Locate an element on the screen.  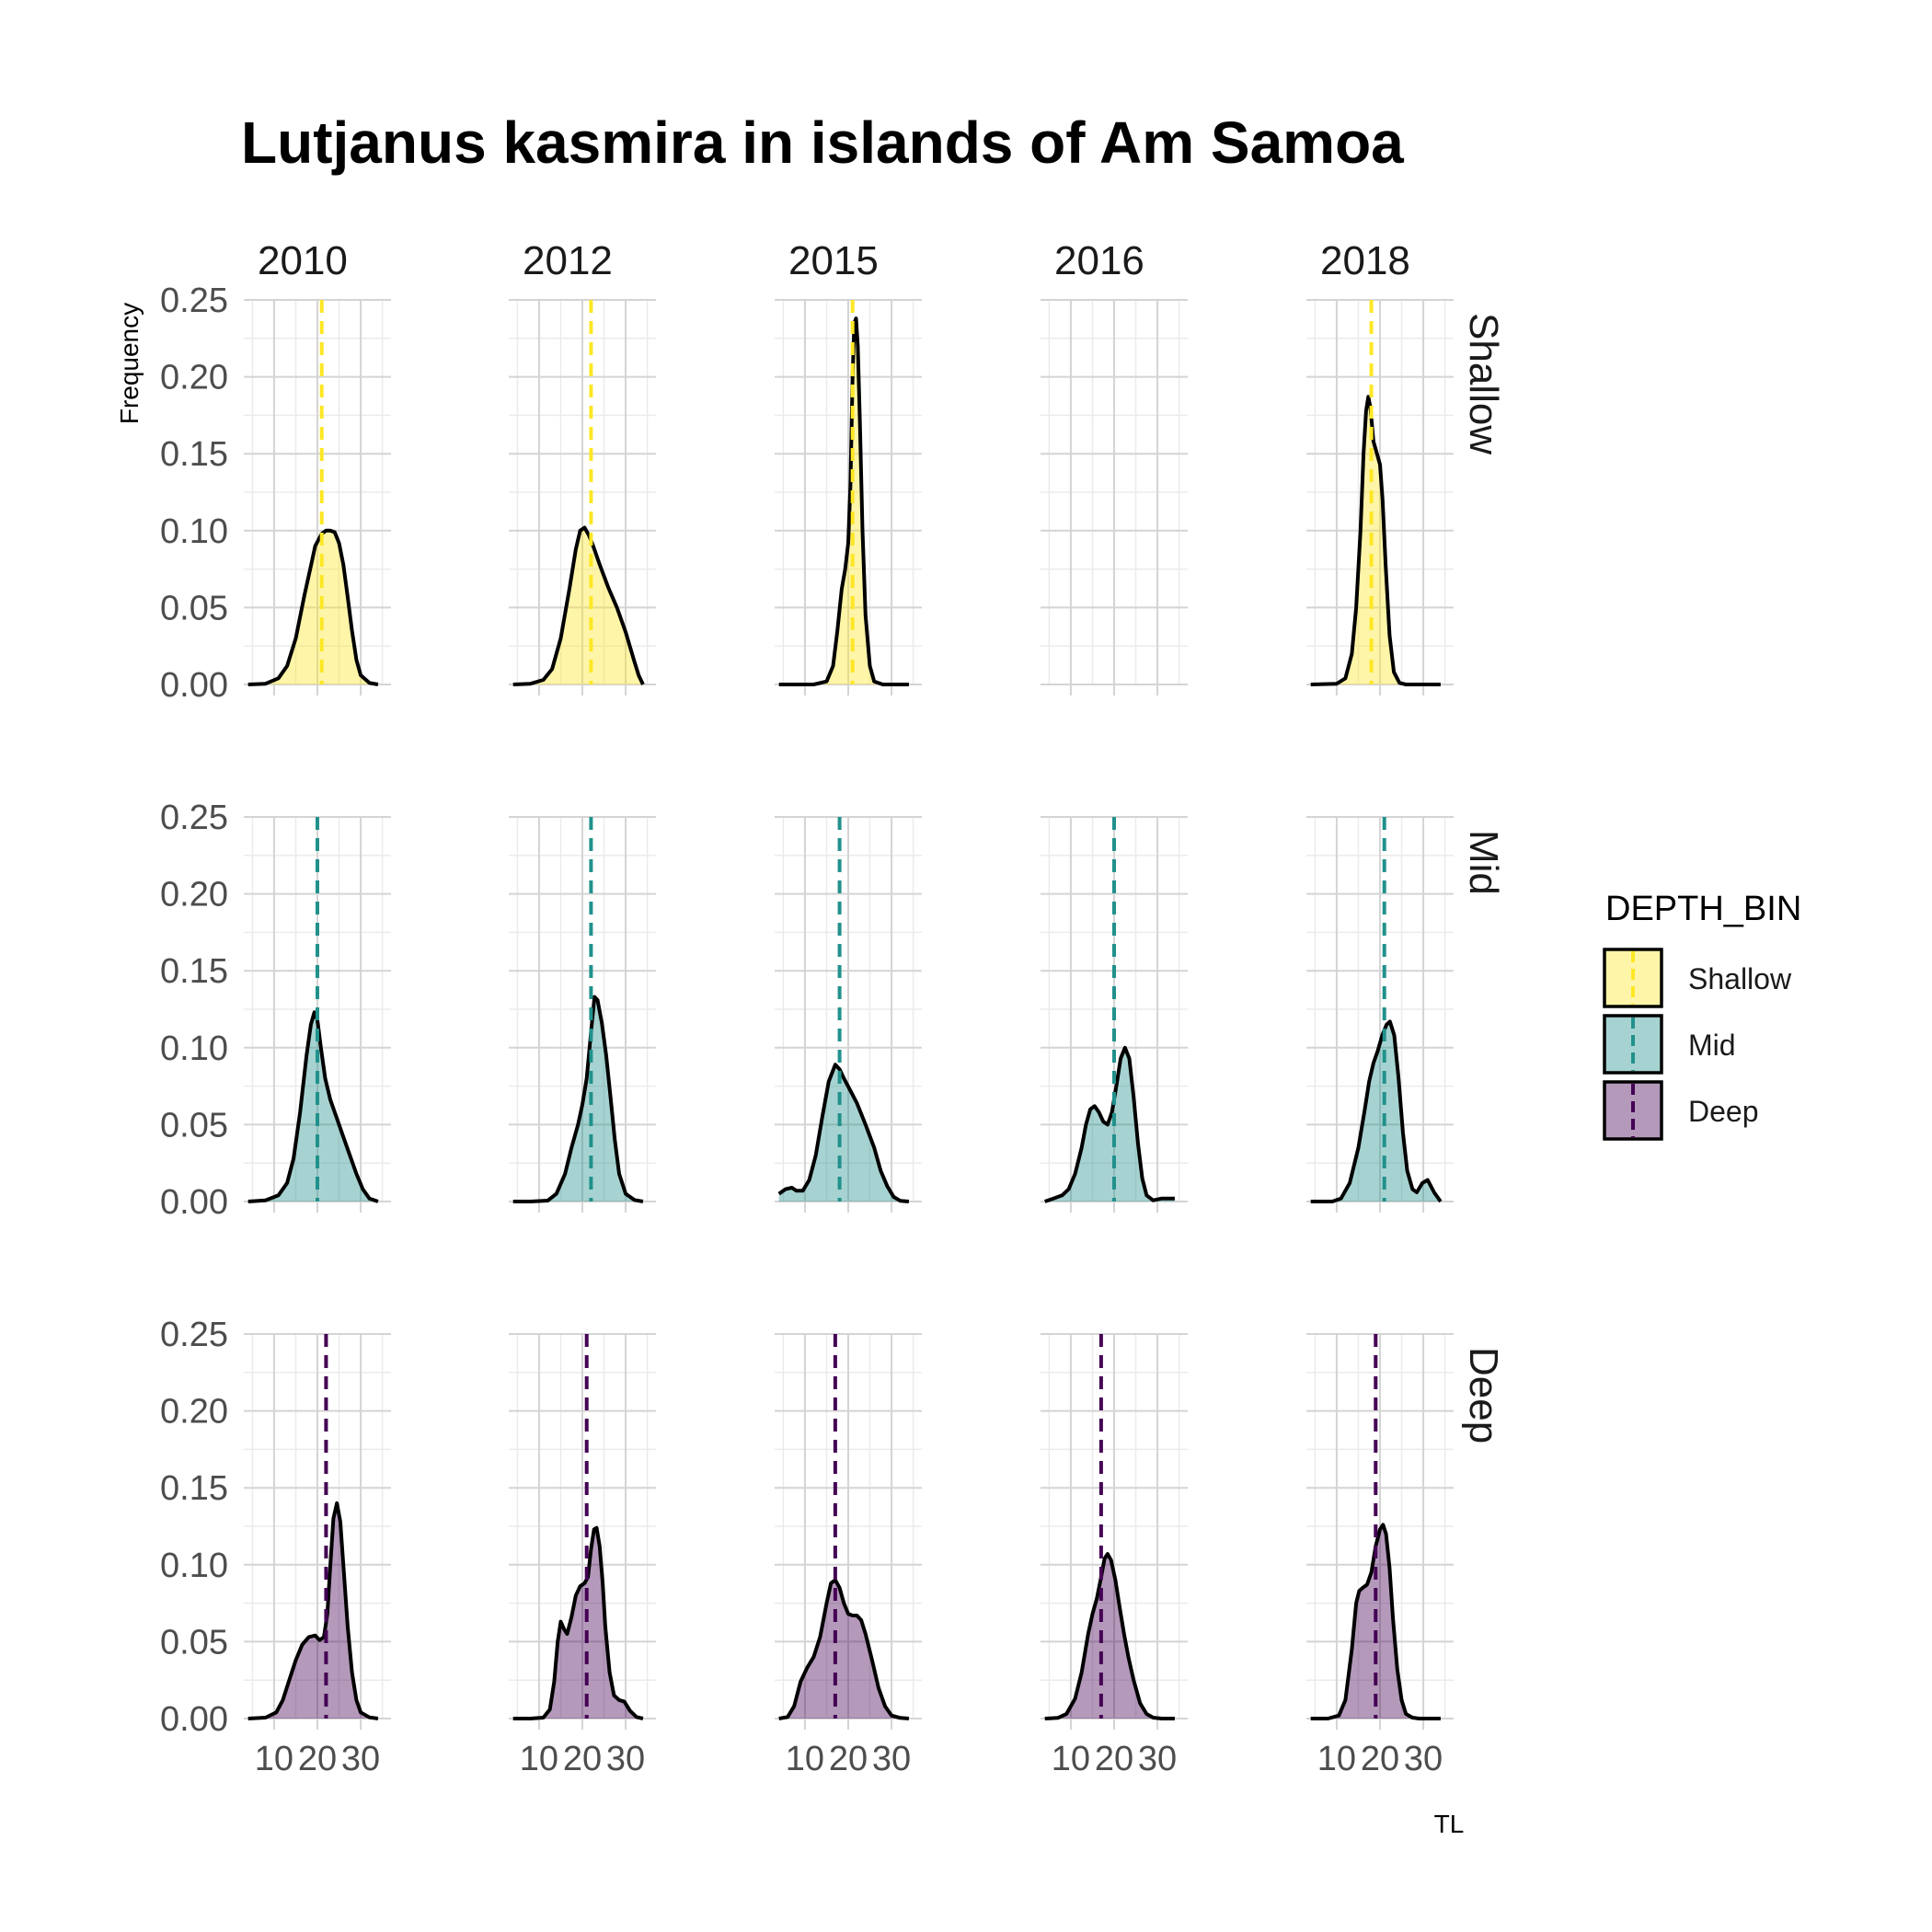
density-2010-deep is located at coordinates (313, 1527).